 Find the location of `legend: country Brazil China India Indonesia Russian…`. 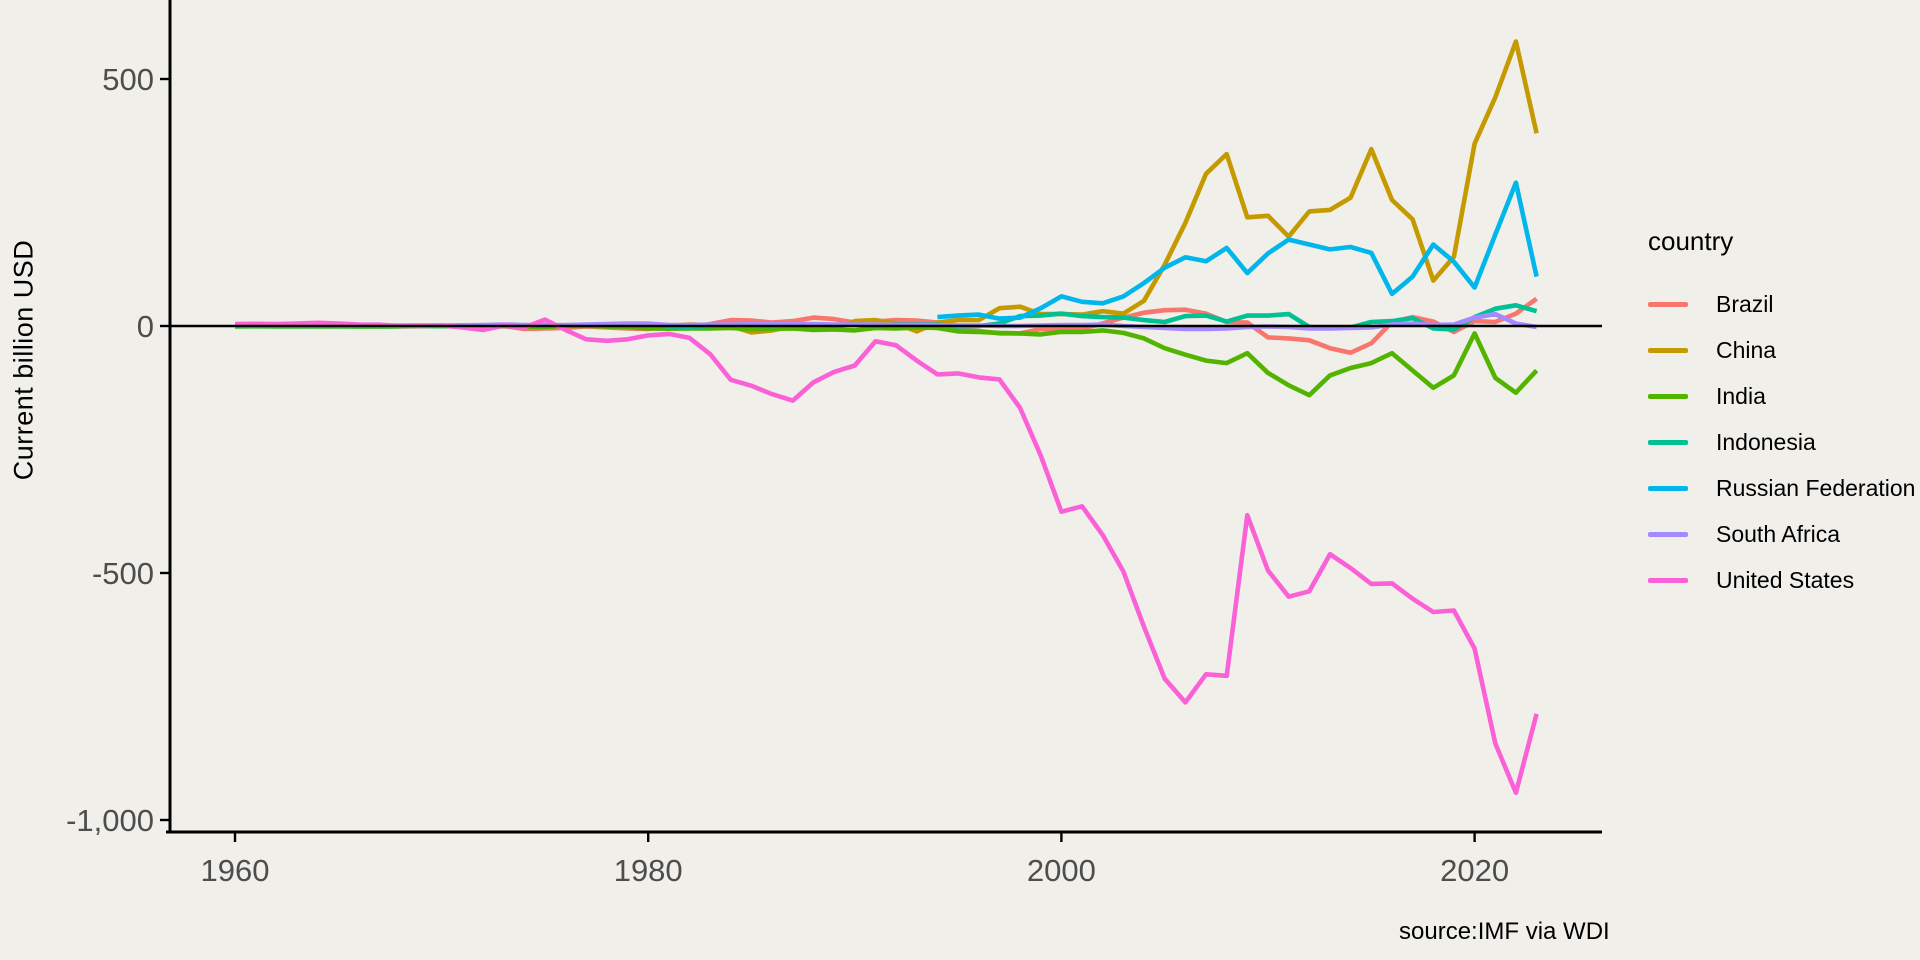

legend: country Brazil China India Indonesia Russian… is located at coordinates (1781, 414).